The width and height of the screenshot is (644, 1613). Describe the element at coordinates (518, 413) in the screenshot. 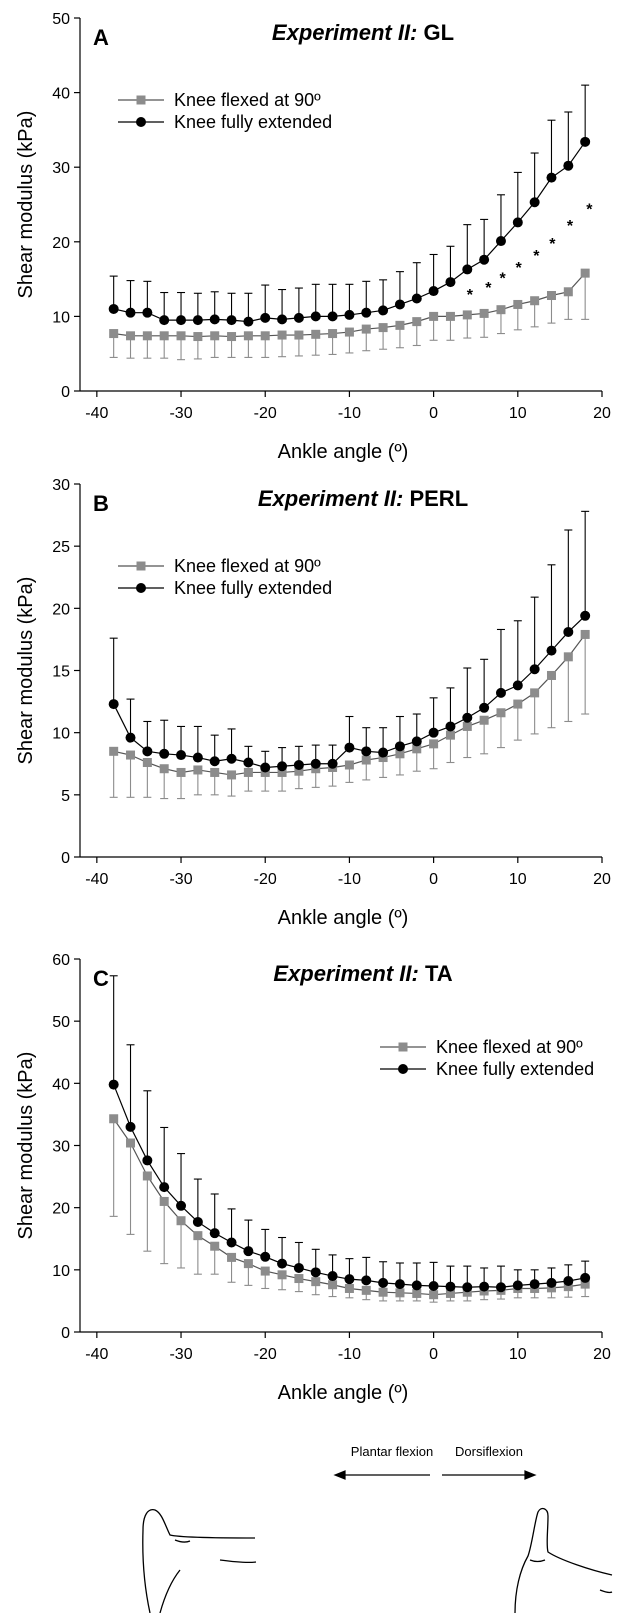

I see `x-tick-label: 10` at that location.